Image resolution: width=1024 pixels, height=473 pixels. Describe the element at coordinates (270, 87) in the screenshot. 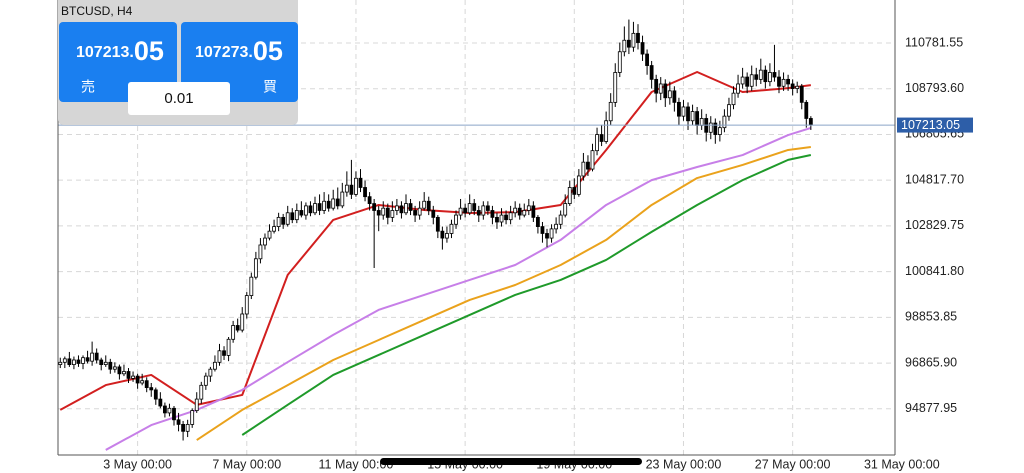

I see `buy-label: 買` at that location.